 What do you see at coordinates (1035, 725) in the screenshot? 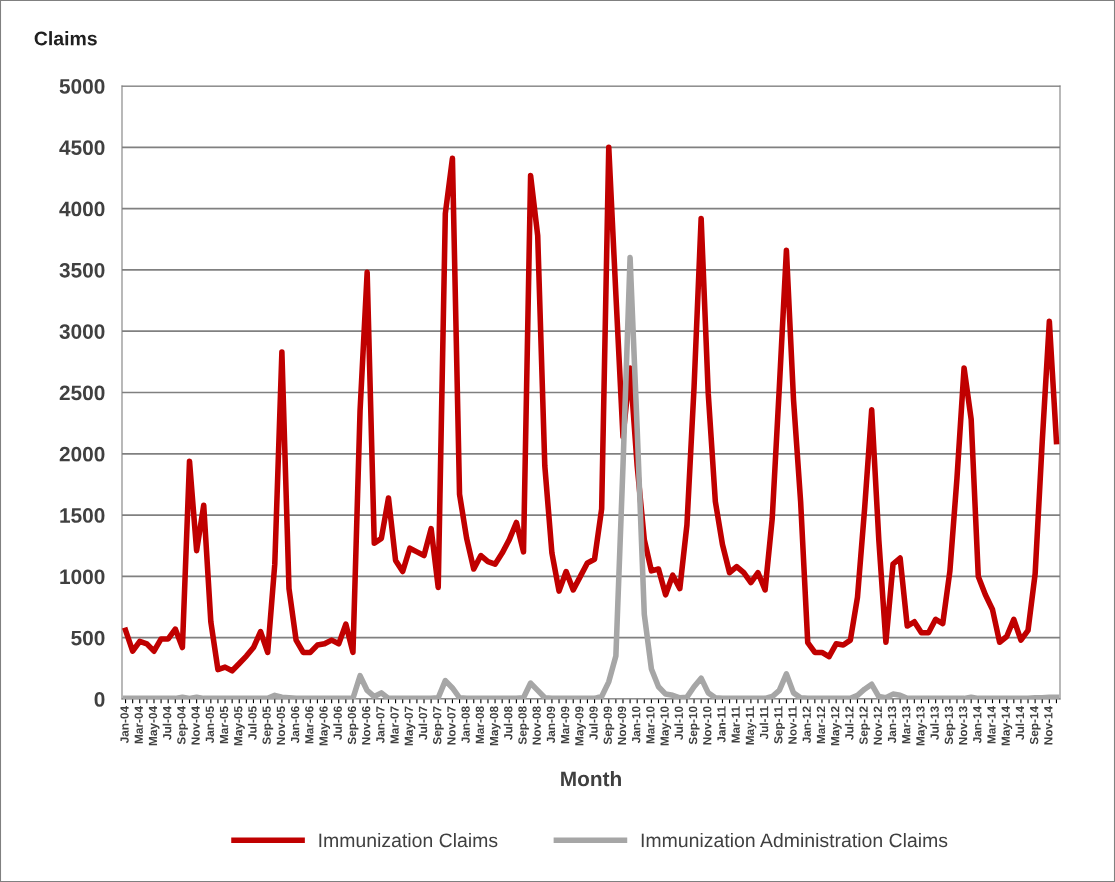
I see `x-tick-label: Sep-14` at bounding box center [1035, 725].